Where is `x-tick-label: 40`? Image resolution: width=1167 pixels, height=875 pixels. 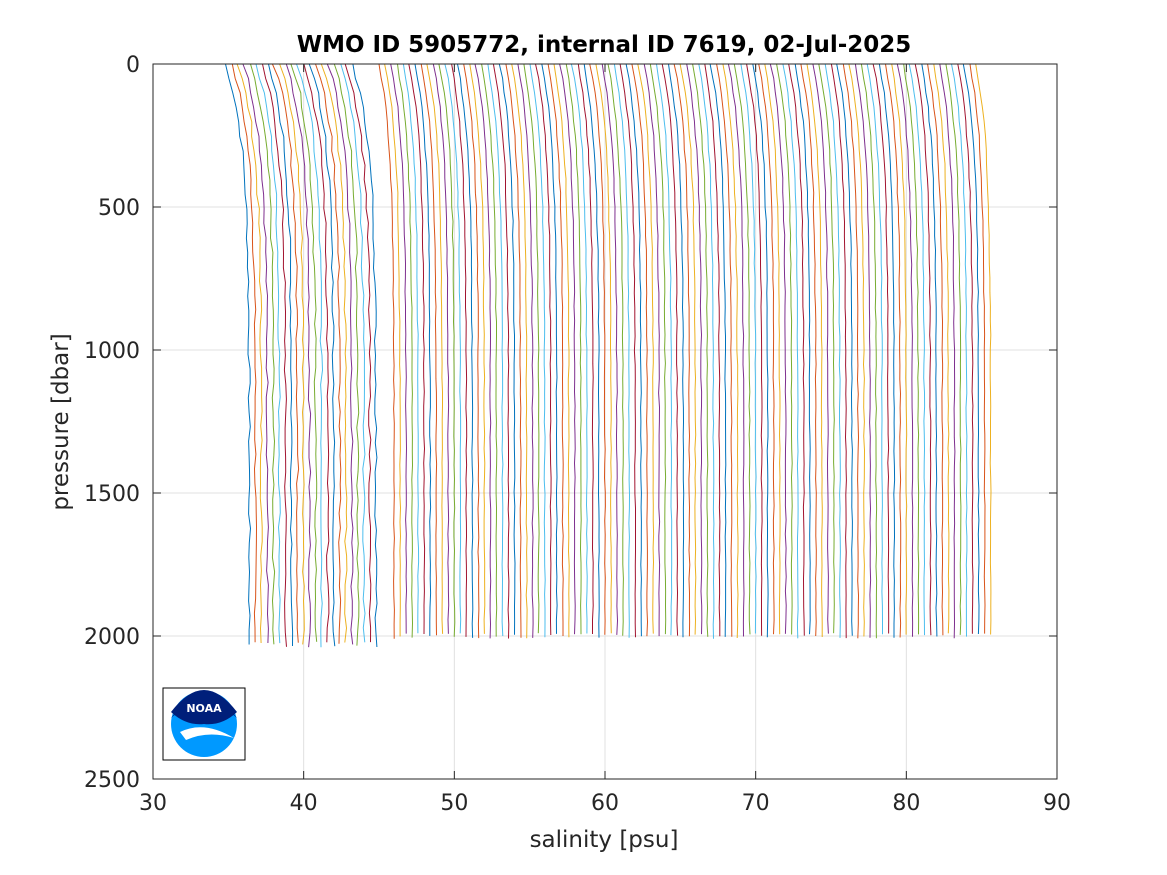
x-tick-label: 40 is located at coordinates (304, 803).